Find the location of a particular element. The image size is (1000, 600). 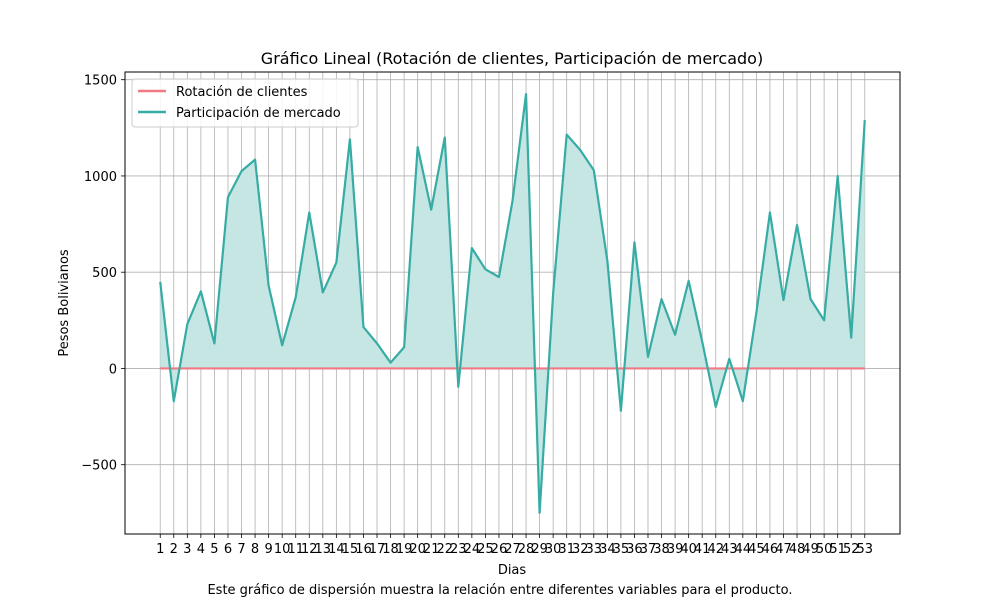

y-tick-label: 500 is located at coordinates (104, 273).